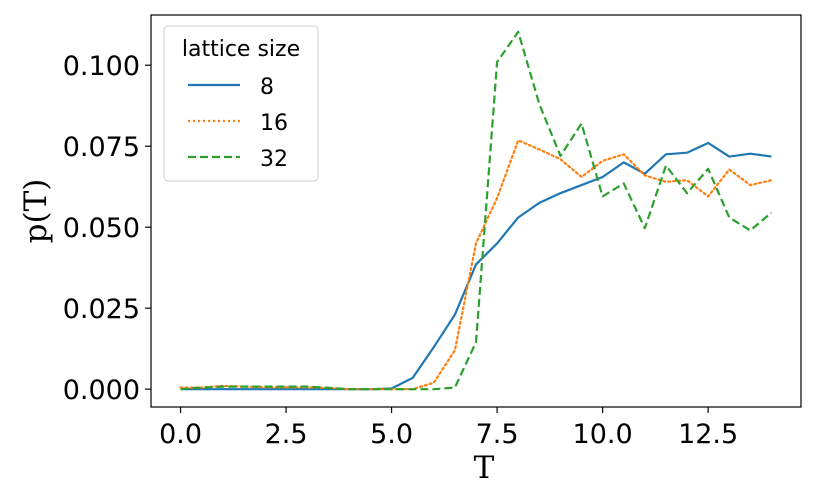  What do you see at coordinates (391, 434) in the screenshot?
I see `x-tick-label: 5.0` at bounding box center [391, 434].